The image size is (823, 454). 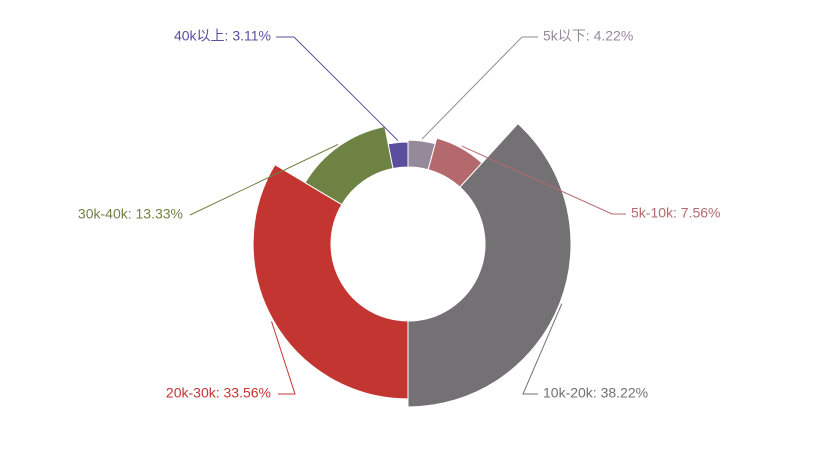 What do you see at coordinates (479, 88) in the screenshot?
I see `leader-line-5k以下` at bounding box center [479, 88].